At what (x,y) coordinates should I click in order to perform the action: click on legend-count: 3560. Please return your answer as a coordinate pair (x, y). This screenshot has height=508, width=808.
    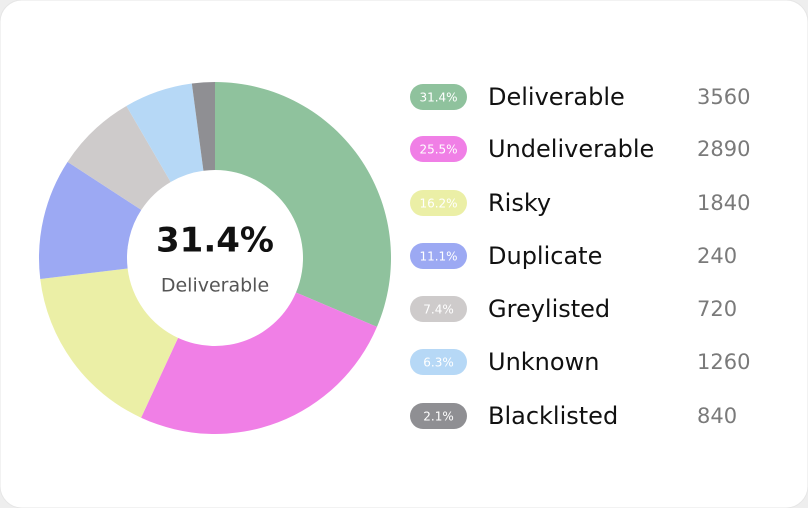
    Looking at the image, I should click on (723, 97).